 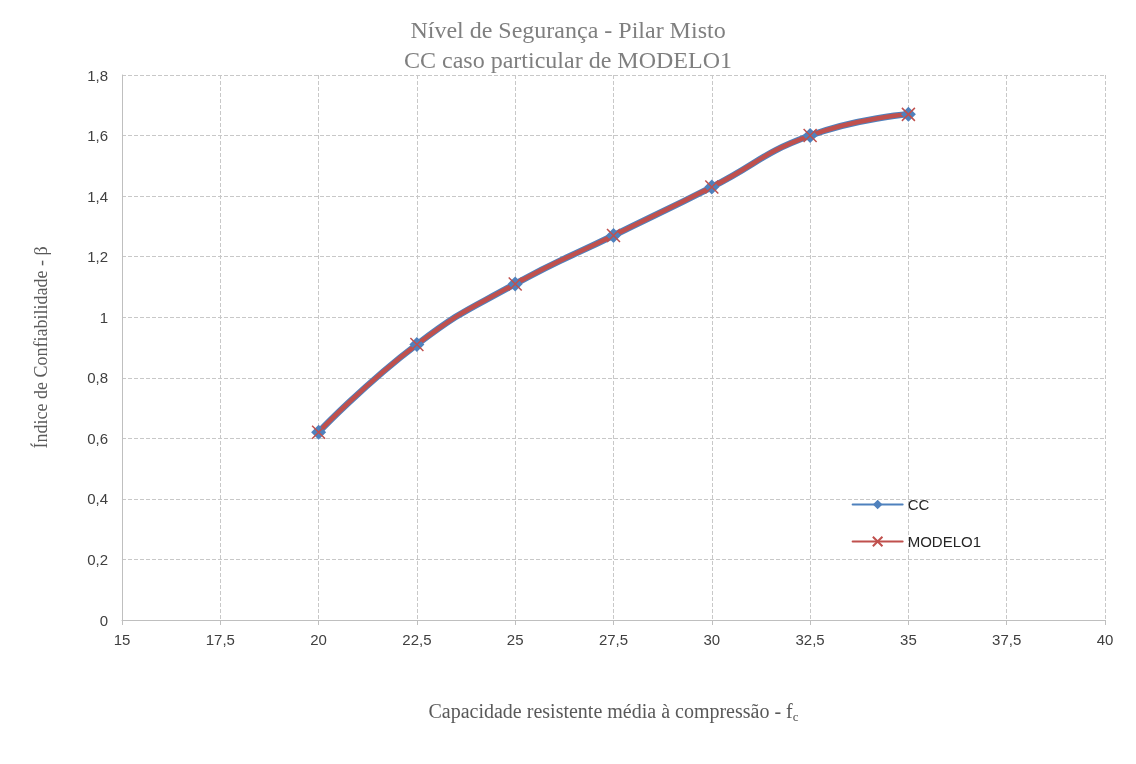 I want to click on x-tick-label: 37,5, so click(x=1007, y=639).